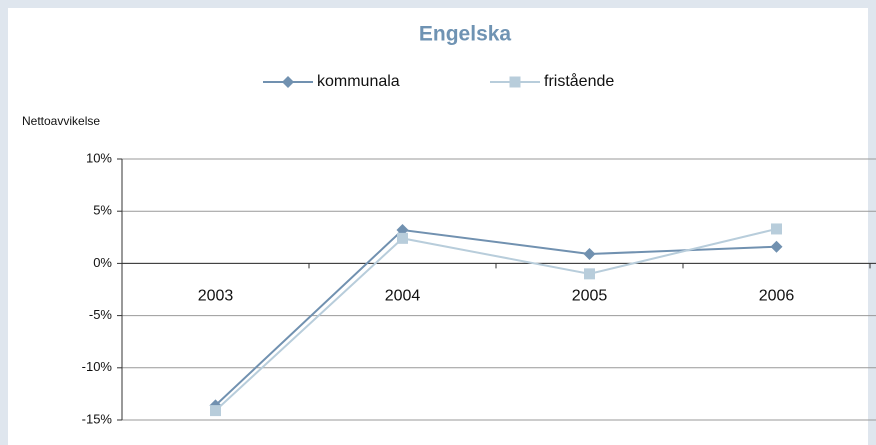 This screenshot has height=445, width=876. What do you see at coordinates (590, 296) in the screenshot?
I see `x-tick-label: 2005` at bounding box center [590, 296].